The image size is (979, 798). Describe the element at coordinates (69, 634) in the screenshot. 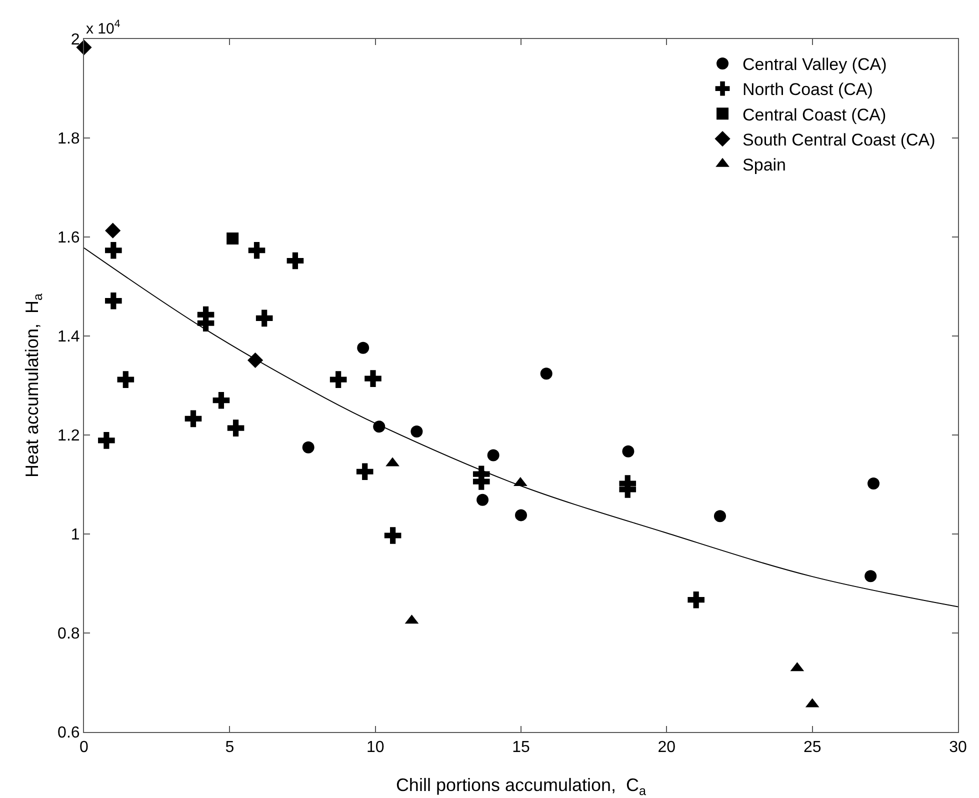

I see `y-tick-label: 0.8` at that location.